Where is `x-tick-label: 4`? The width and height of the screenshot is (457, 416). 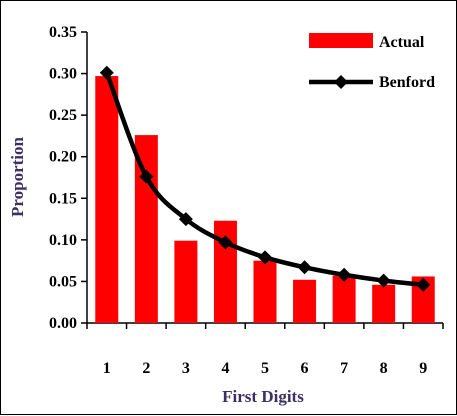
x-tick-label: 4 is located at coordinates (225, 368).